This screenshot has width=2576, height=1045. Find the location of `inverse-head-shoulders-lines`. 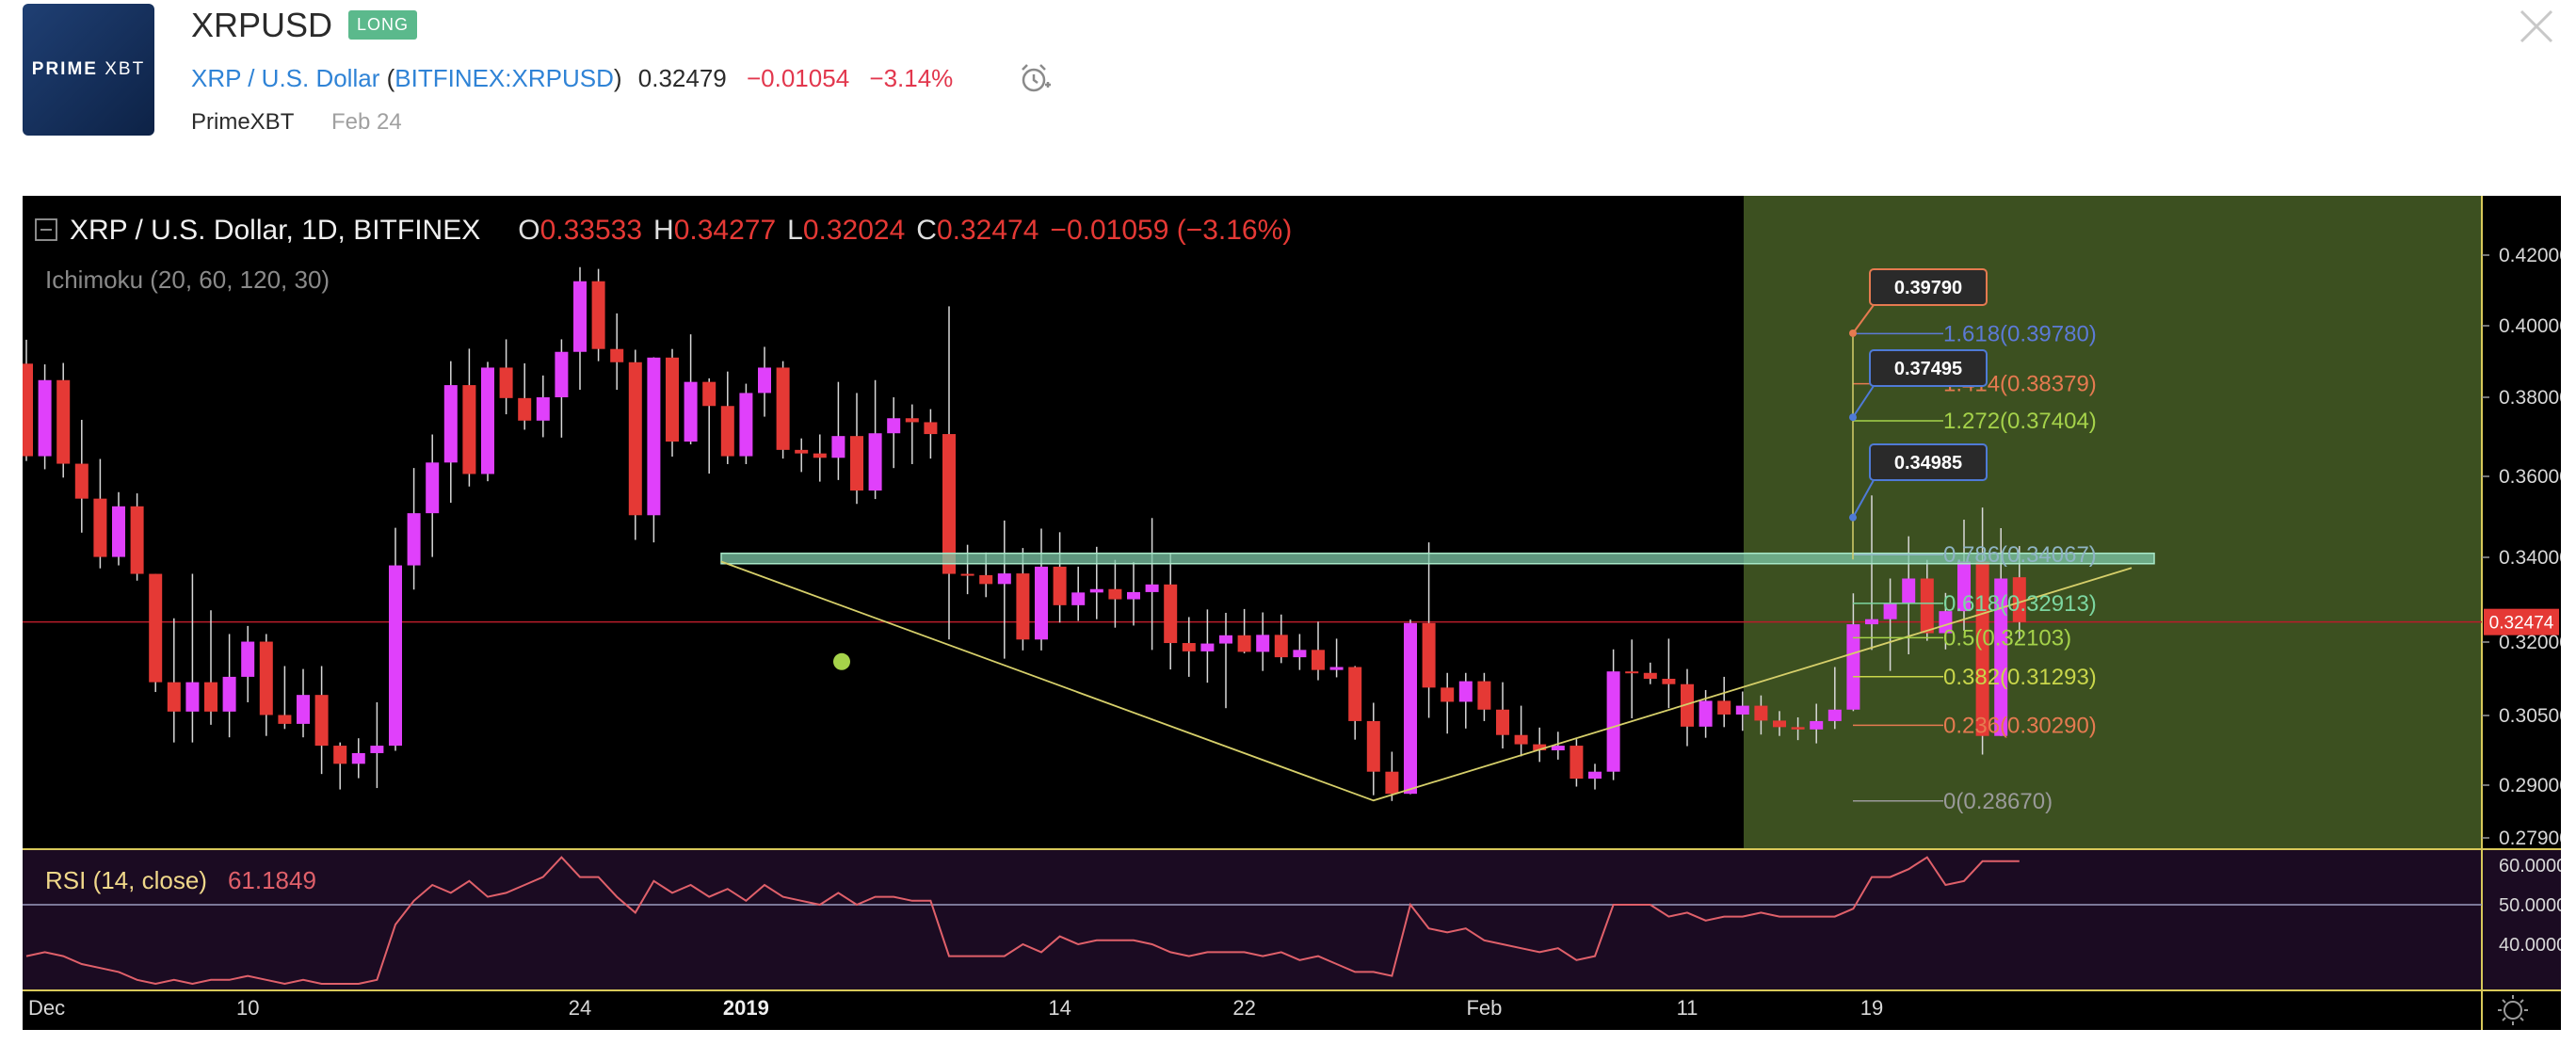

inverse-head-shoulders-lines is located at coordinates (1426, 681).